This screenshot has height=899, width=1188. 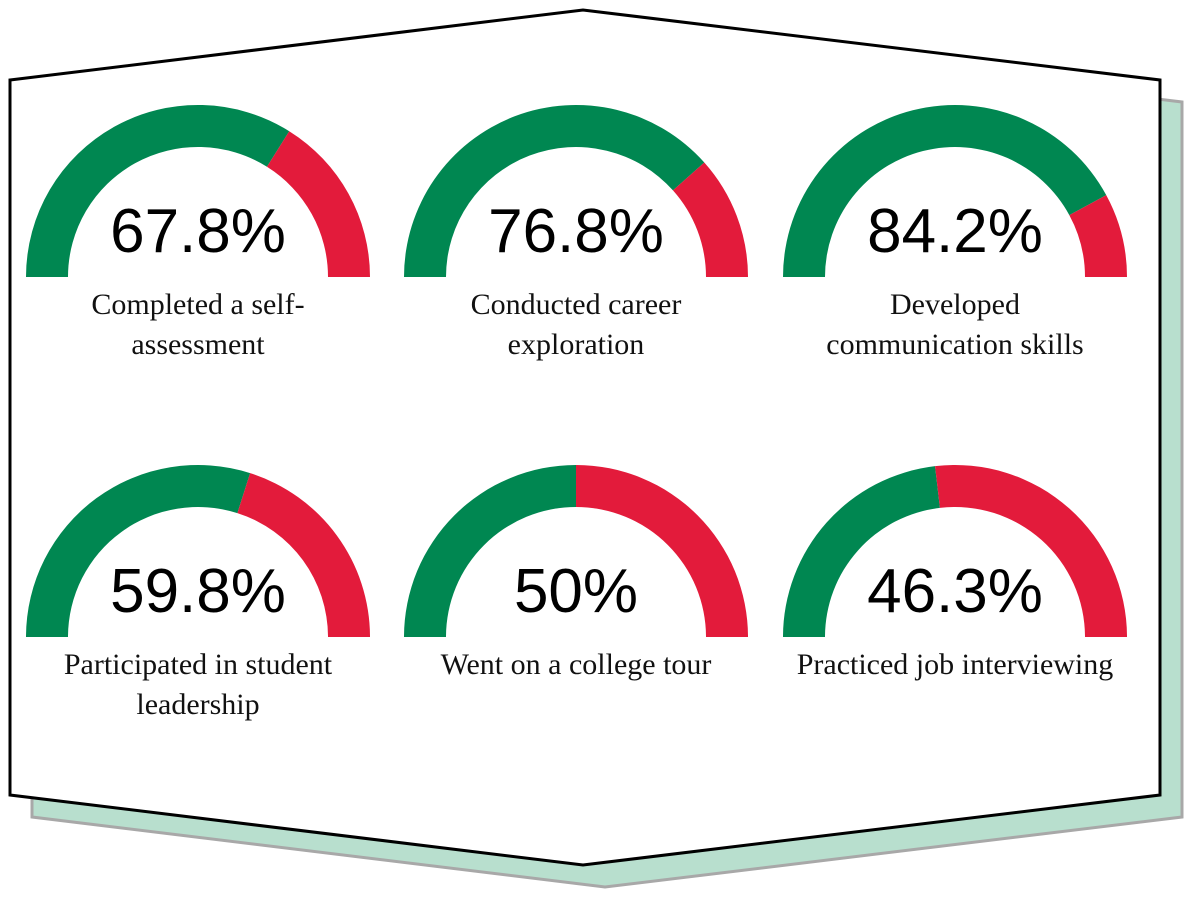 What do you see at coordinates (955, 231) in the screenshot?
I see `value-label: 84.2%` at bounding box center [955, 231].